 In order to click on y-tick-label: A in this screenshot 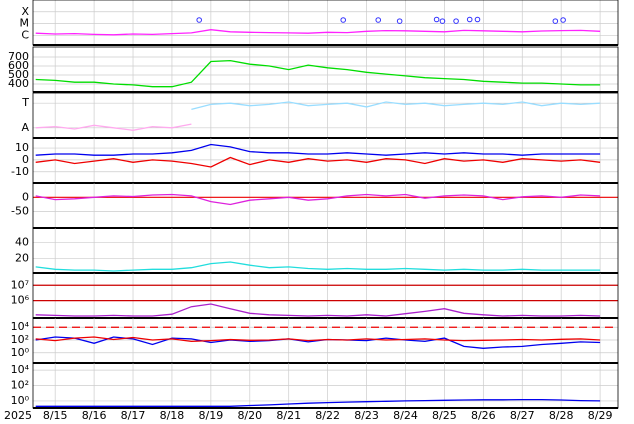, I will do `click(25, 127)`.